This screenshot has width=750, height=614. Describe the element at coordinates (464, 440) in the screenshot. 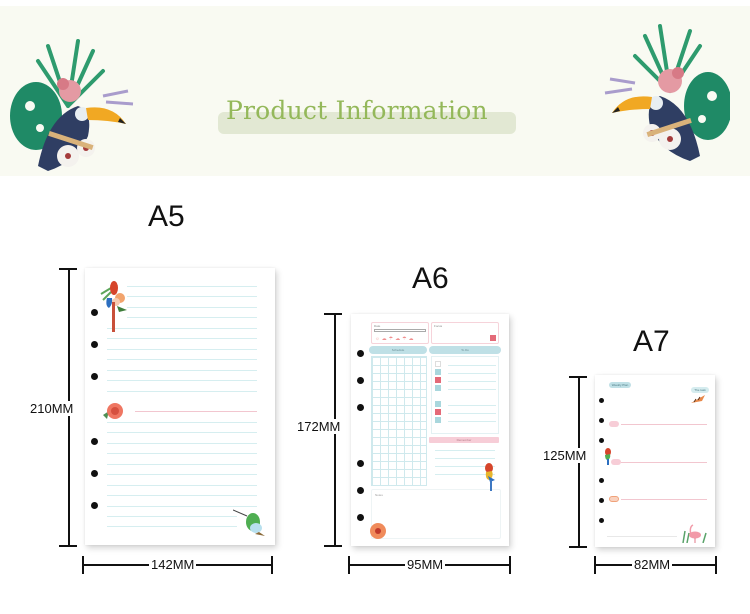

I see `a6-remember-header: Remember` at that location.